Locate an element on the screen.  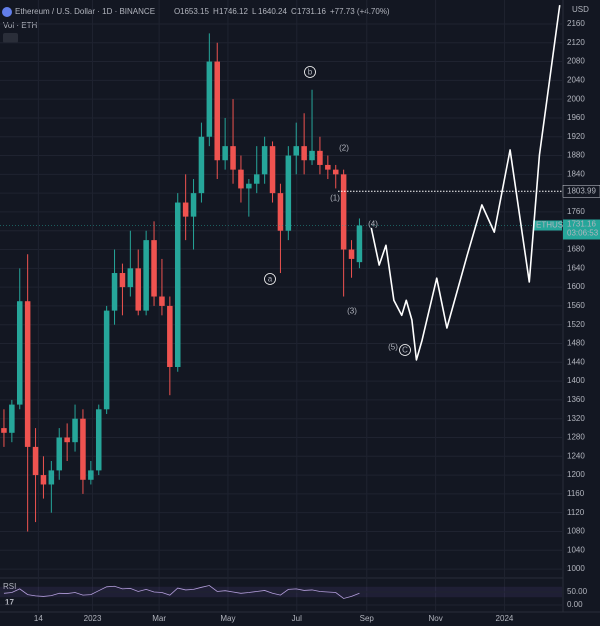
volume-label: Vol · ETH is located at coordinates (20, 25).